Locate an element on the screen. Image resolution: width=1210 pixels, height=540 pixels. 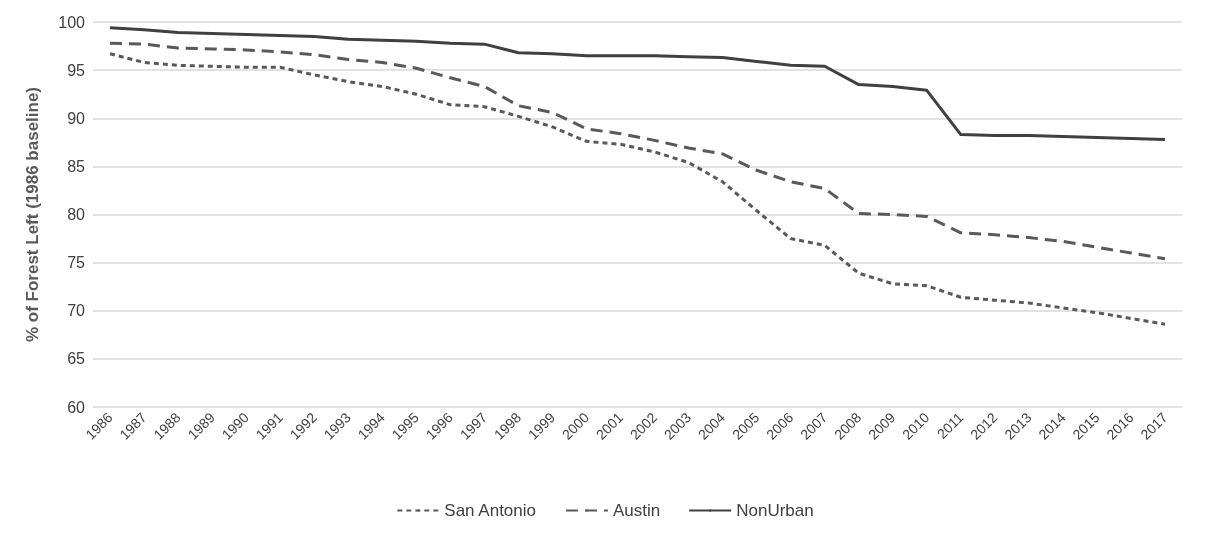
y-tick-label: 75 is located at coordinates (76, 263).